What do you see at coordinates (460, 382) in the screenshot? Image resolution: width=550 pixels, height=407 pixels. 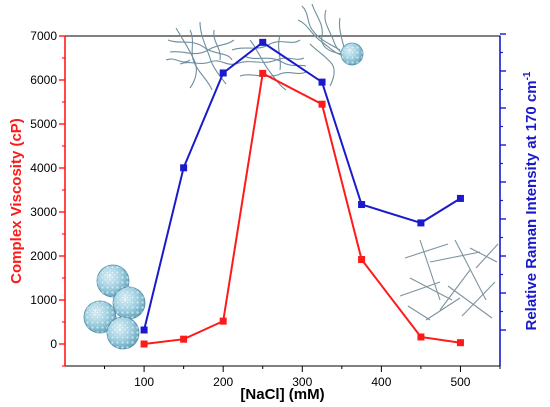 I see `x-tick-label: 500` at bounding box center [460, 382].